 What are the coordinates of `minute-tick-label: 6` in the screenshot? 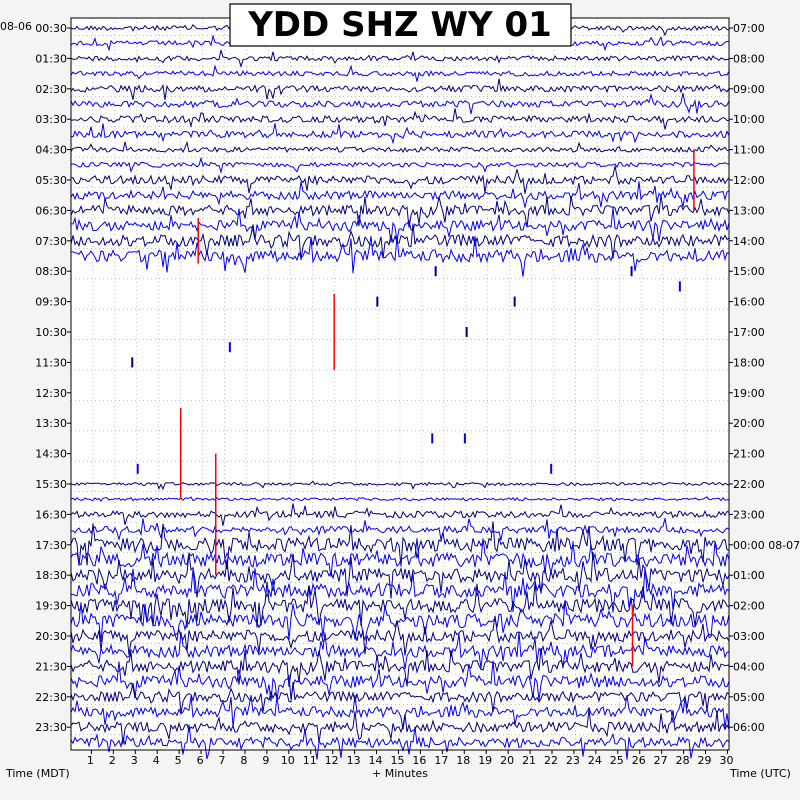 It's located at (200, 760).